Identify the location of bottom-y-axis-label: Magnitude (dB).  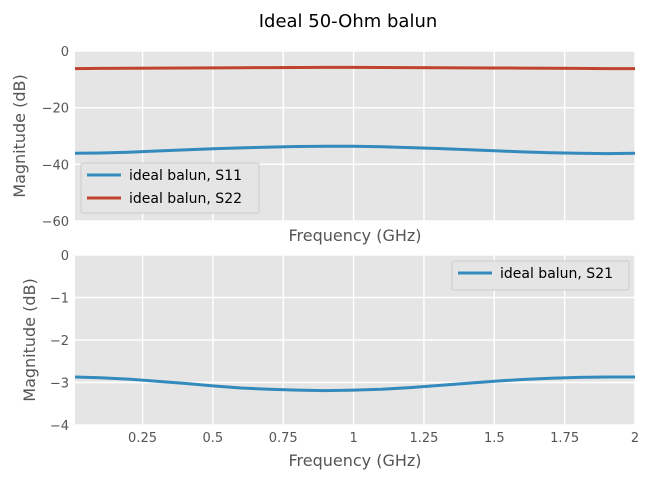
(29, 339).